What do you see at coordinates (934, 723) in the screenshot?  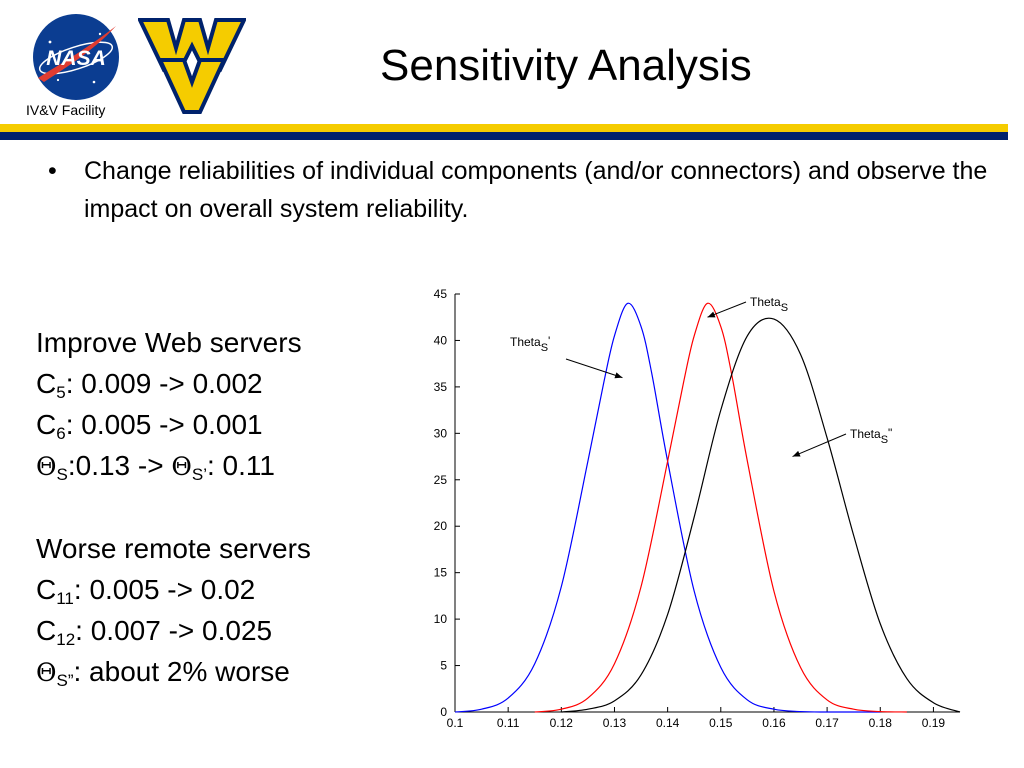 I see `x-tick-label: 0.19` at bounding box center [934, 723].